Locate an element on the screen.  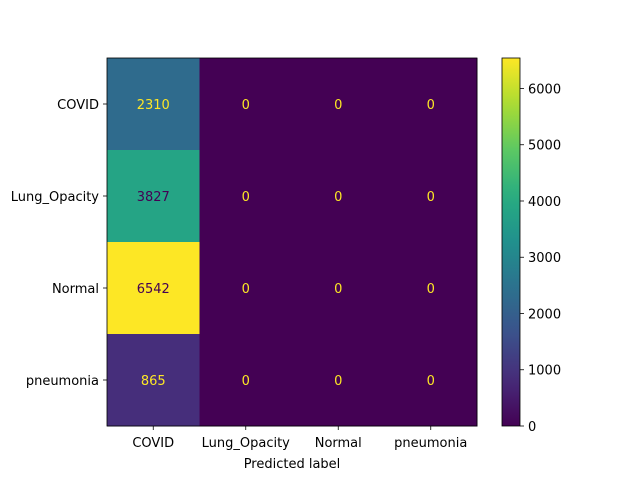
colorbar-tick-label: 3000 is located at coordinates (544, 258).